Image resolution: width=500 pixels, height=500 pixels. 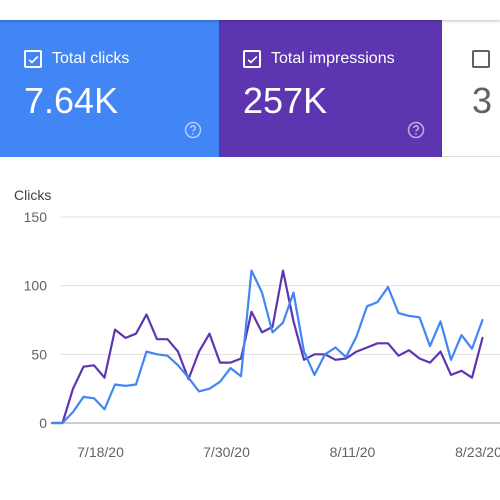 What do you see at coordinates (71, 100) in the screenshot?
I see `metric-value: 7.64K` at bounding box center [71, 100].